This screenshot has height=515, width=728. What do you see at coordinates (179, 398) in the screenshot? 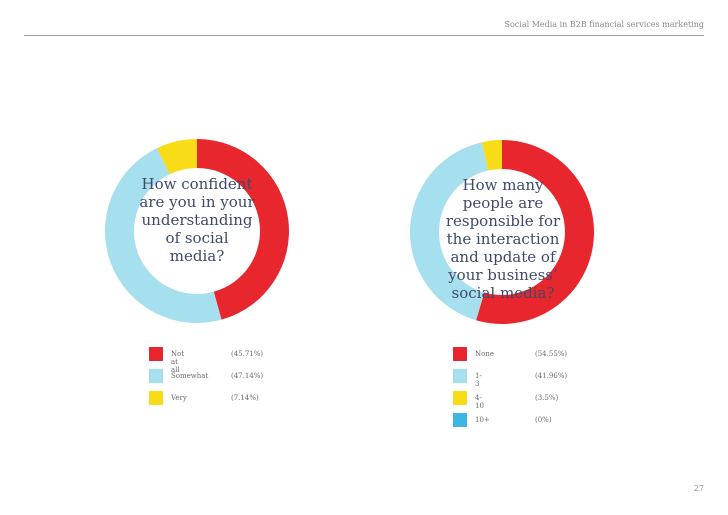
I see `legend-label: Very` at bounding box center [179, 398].